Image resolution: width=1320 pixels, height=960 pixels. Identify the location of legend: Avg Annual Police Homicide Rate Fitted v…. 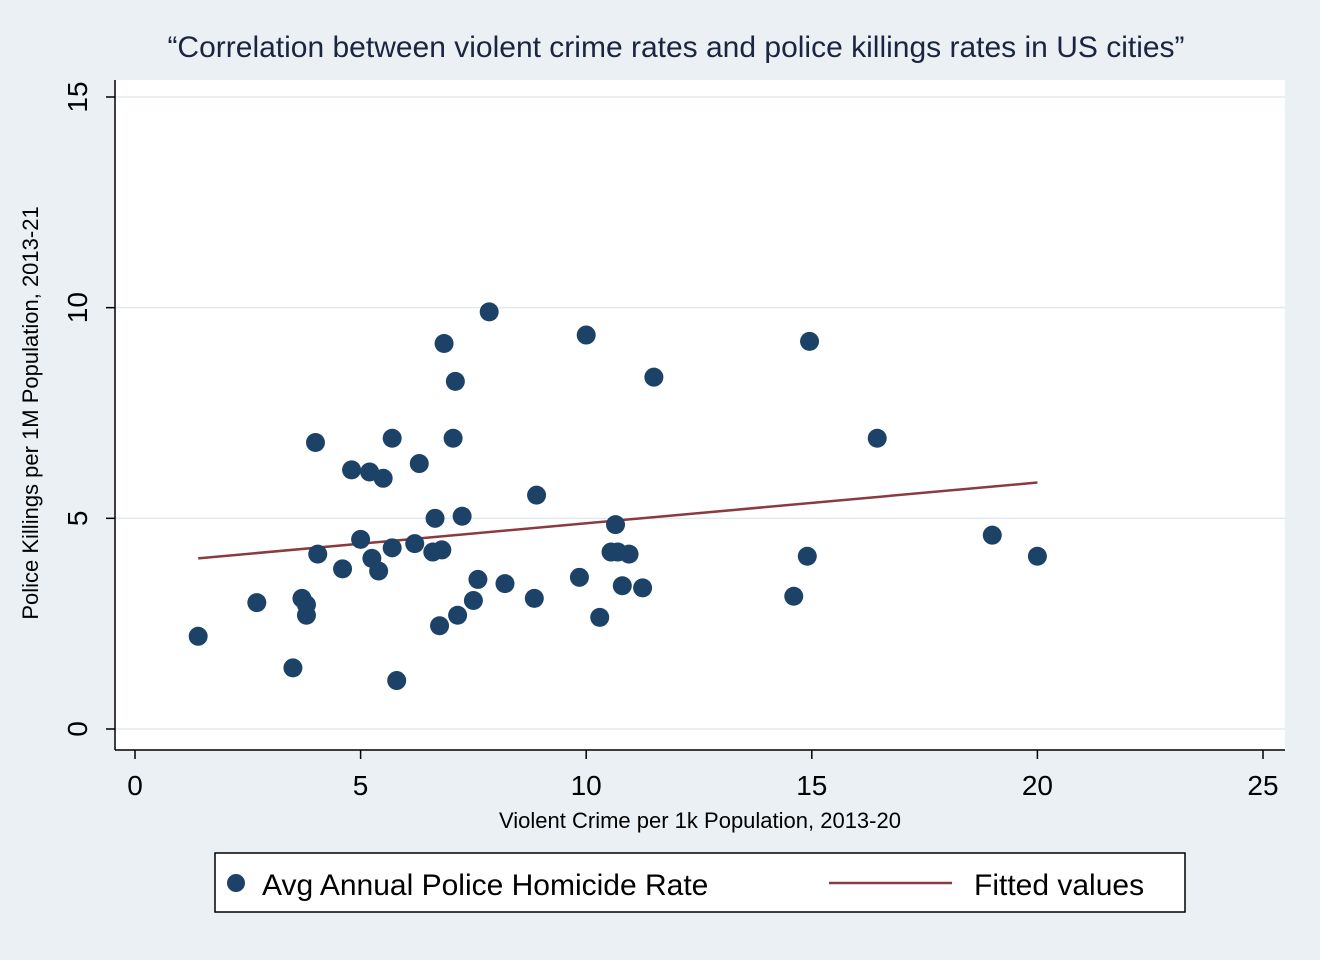
(700, 882).